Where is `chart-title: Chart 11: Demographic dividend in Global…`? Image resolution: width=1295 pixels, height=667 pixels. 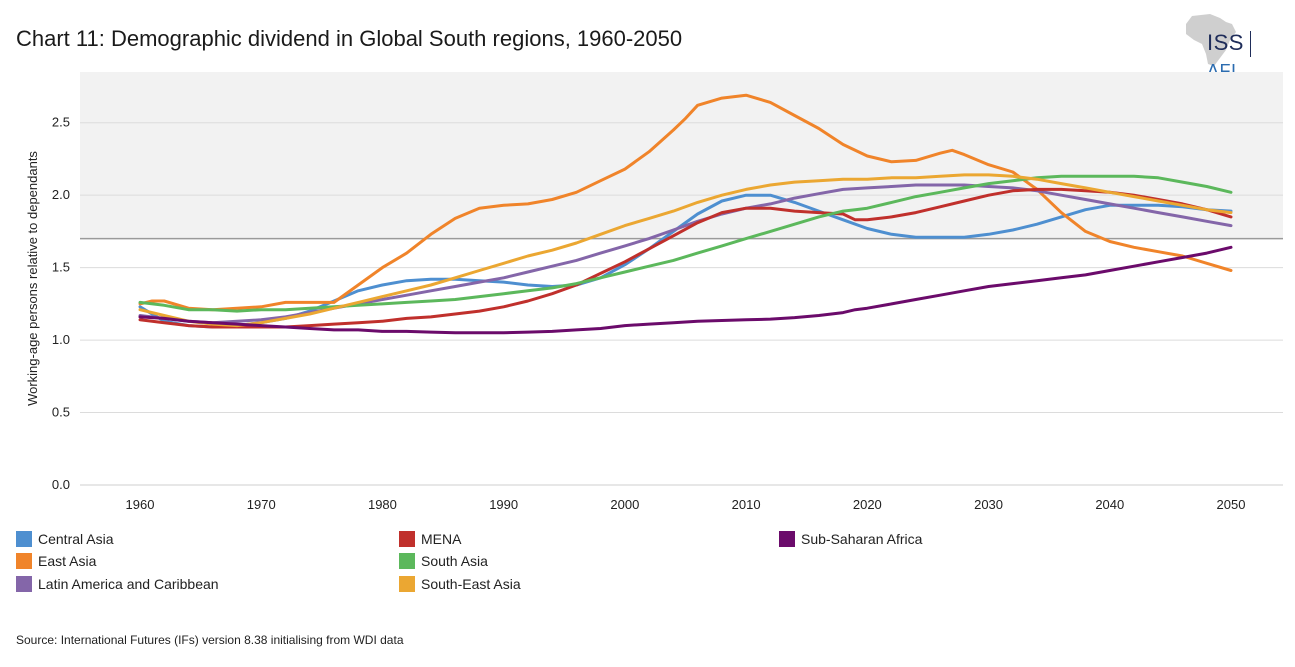 chart-title: Chart 11: Demographic dividend in Global… is located at coordinates (349, 38).